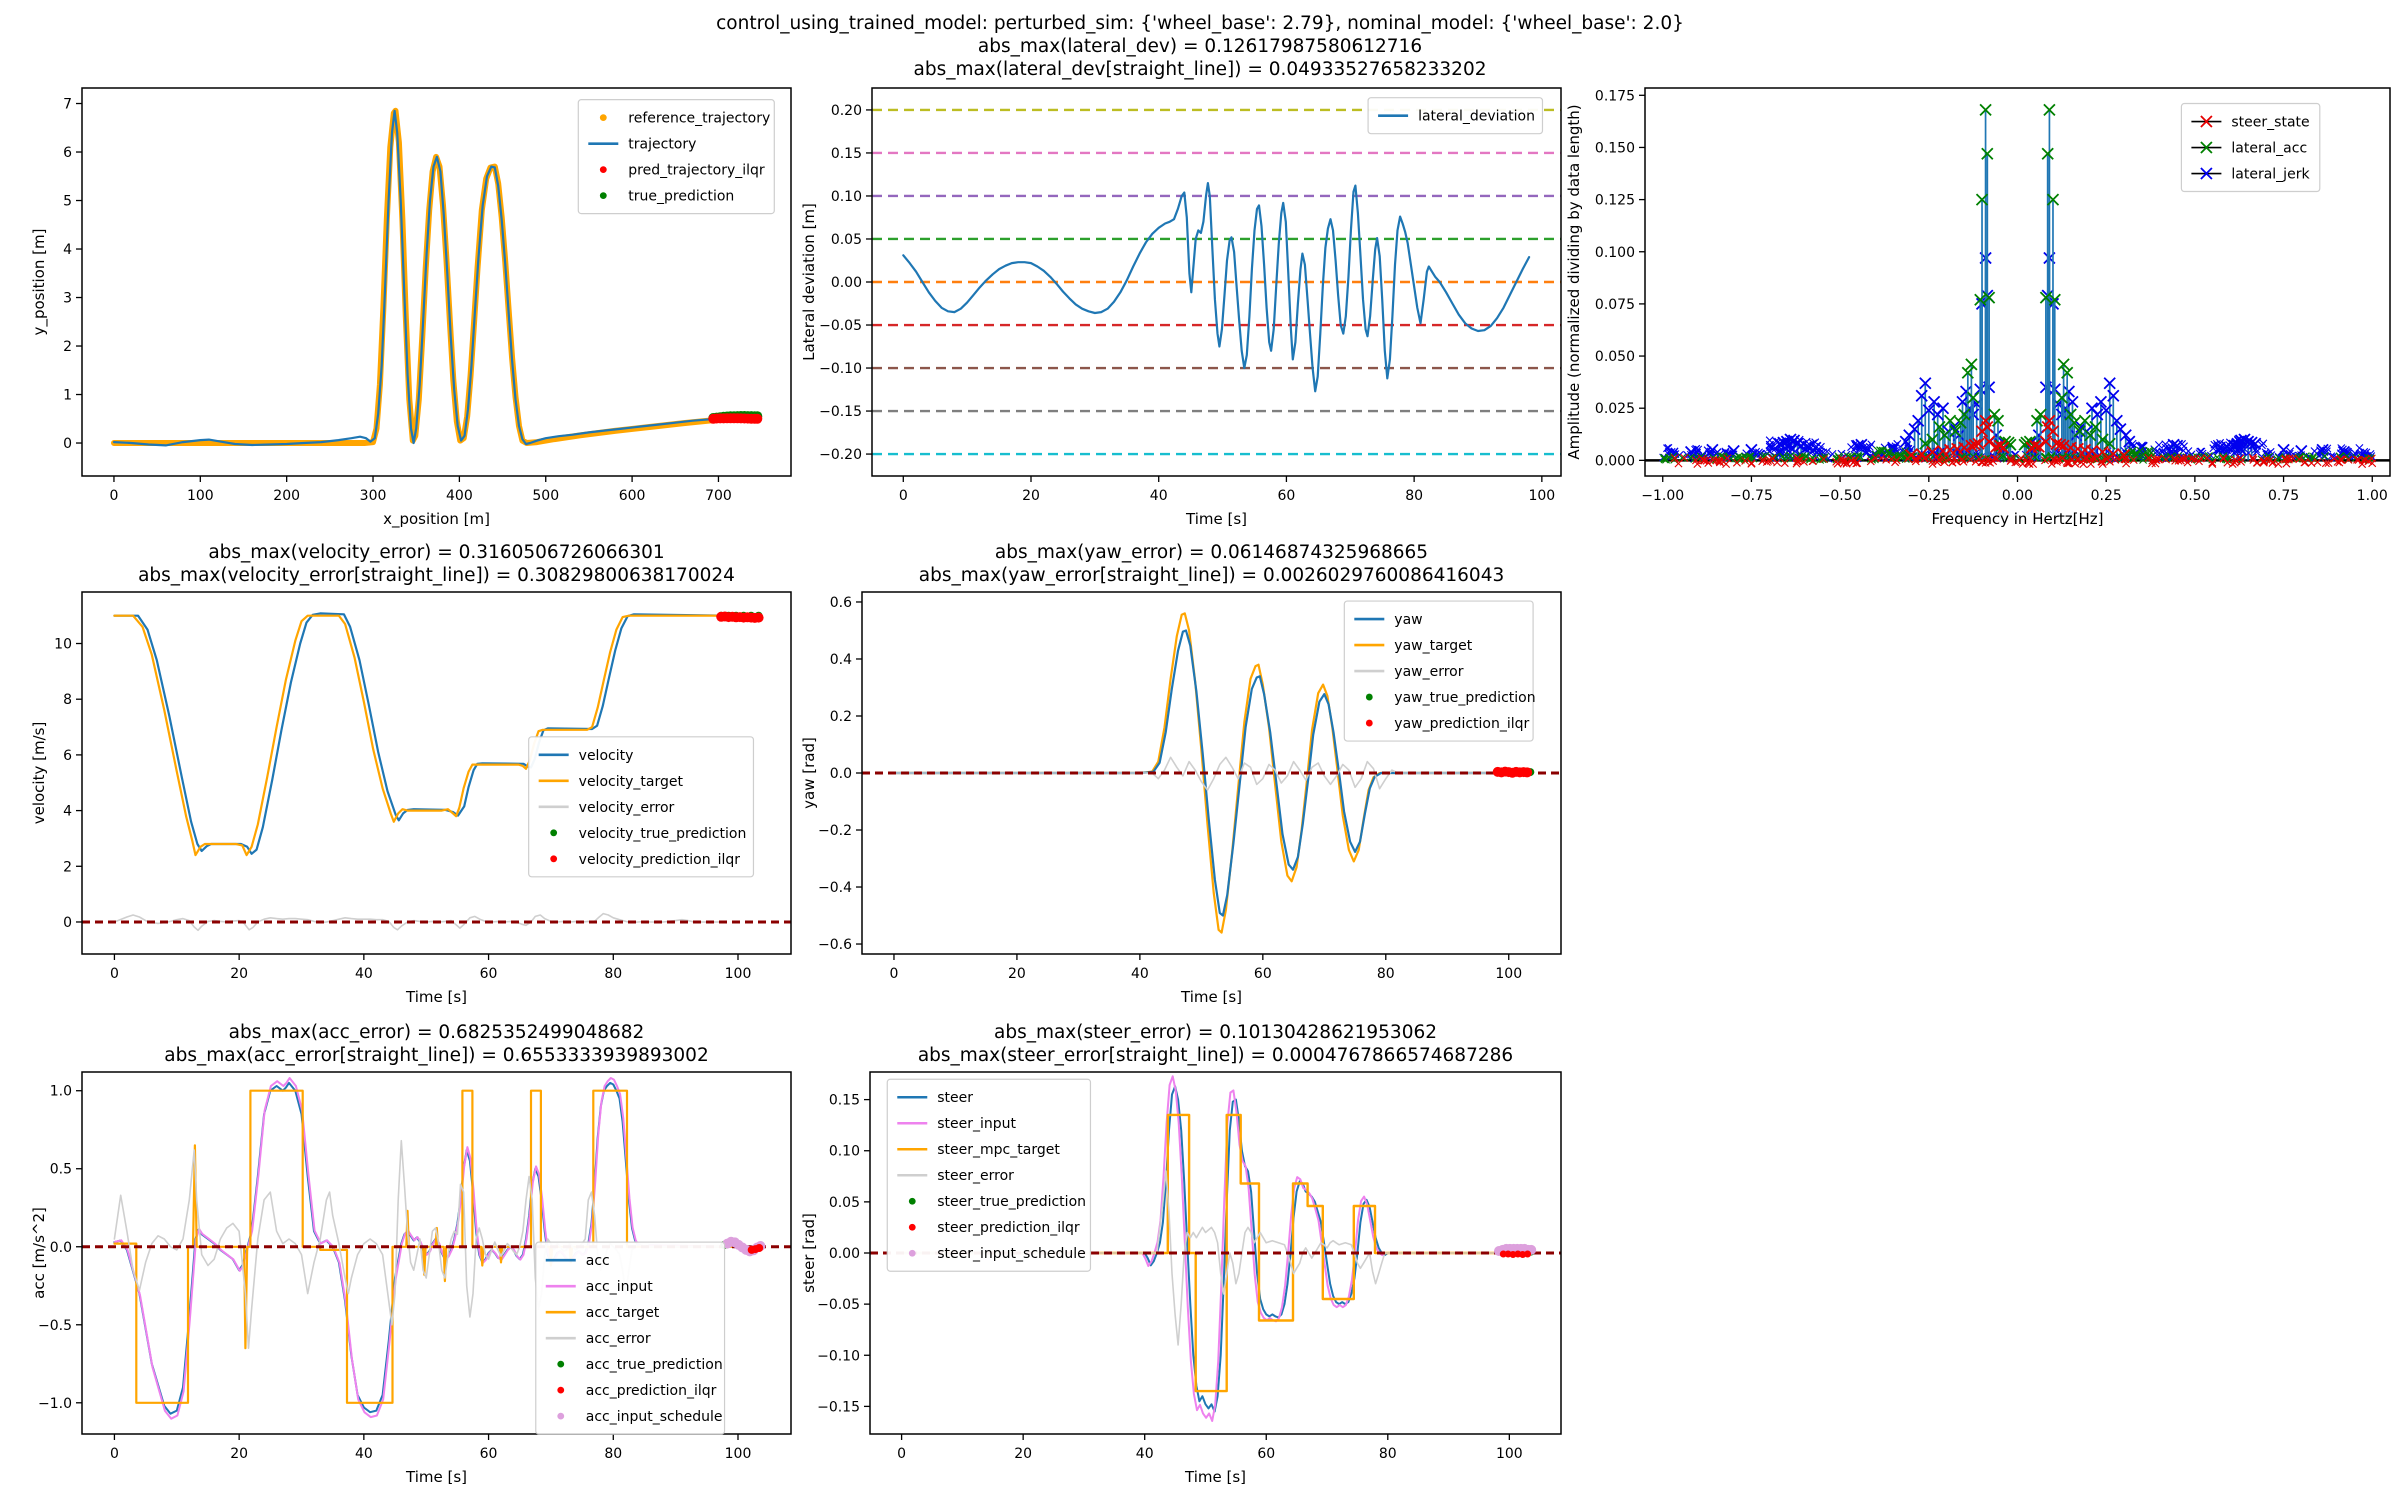 The image size is (2400, 1500). What do you see at coordinates (61, 1170) in the screenshot?
I see `y-tick-label: 0.5` at bounding box center [61, 1170].